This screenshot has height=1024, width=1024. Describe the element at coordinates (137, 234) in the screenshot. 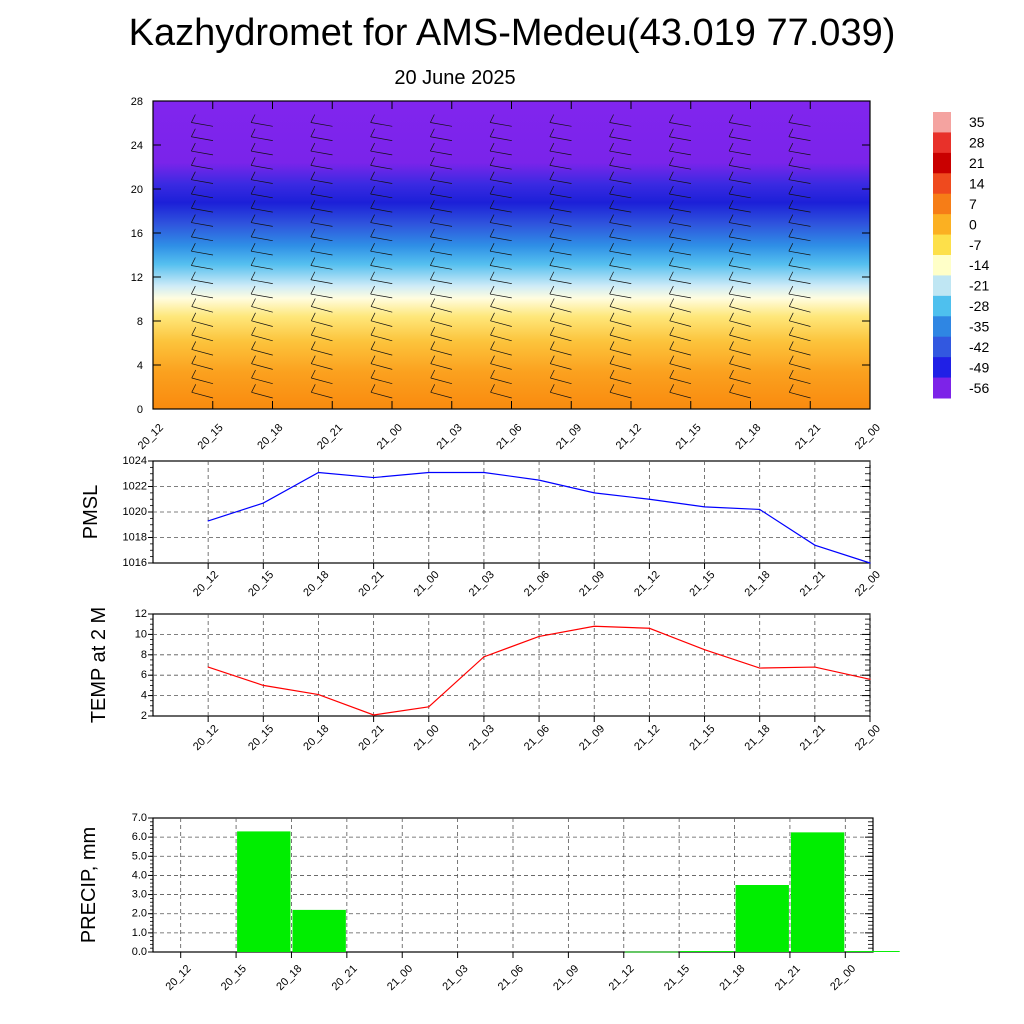

I see `y-tick-label: 16` at that location.